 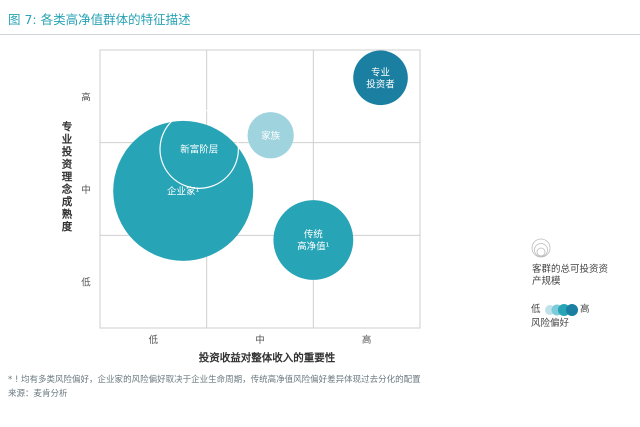 I want to click on x-tick-label: 中, so click(x=260, y=340).